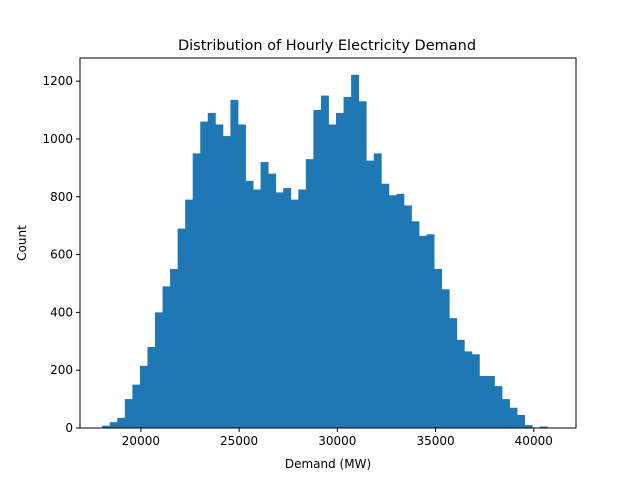  I want to click on x-axis-ticks: 20000 25000 30000 35000 40000, so click(337, 438).